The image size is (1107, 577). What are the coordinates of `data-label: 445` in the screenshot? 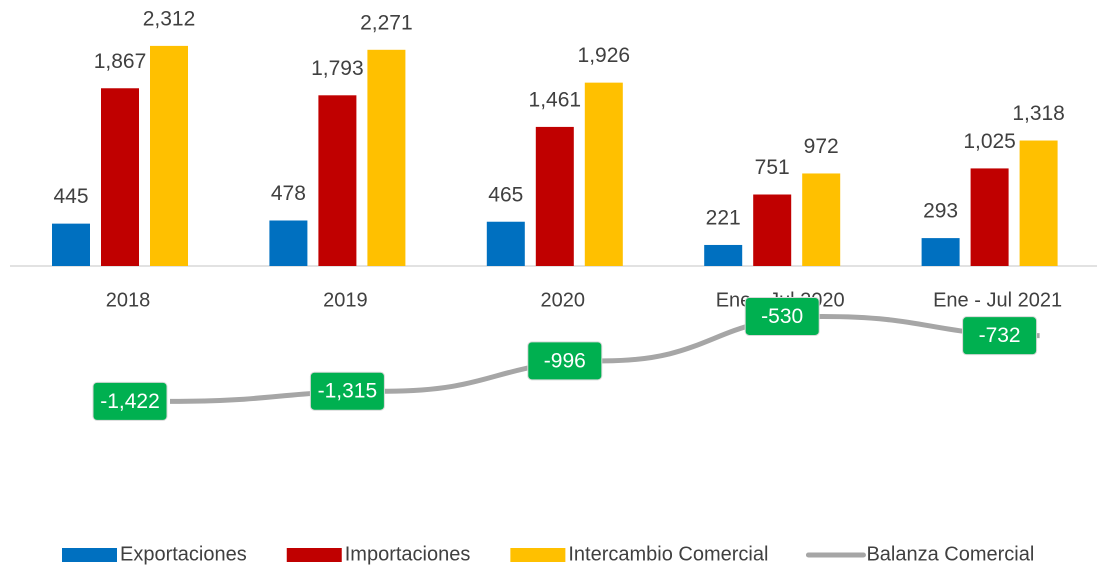 It's located at (70, 196).